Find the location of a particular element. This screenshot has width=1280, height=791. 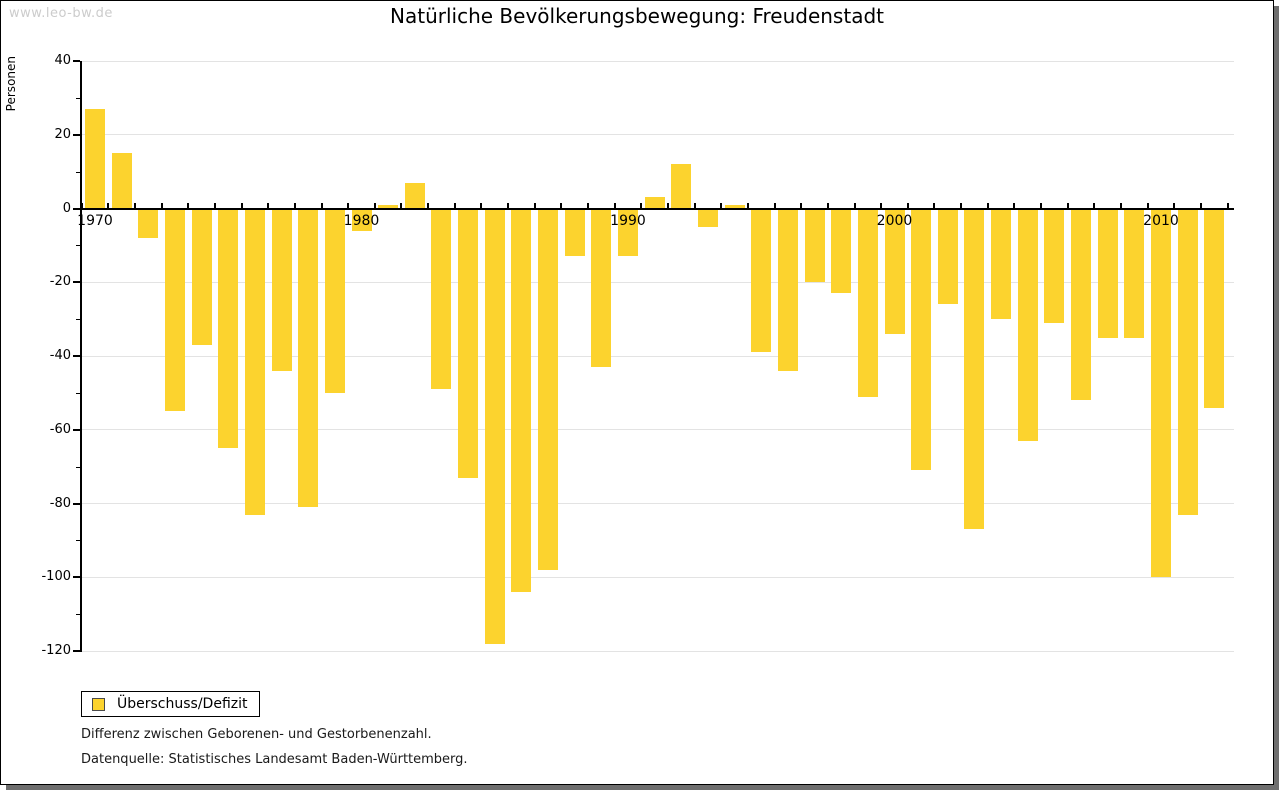

x-axis-zero-line is located at coordinates (657, 208).